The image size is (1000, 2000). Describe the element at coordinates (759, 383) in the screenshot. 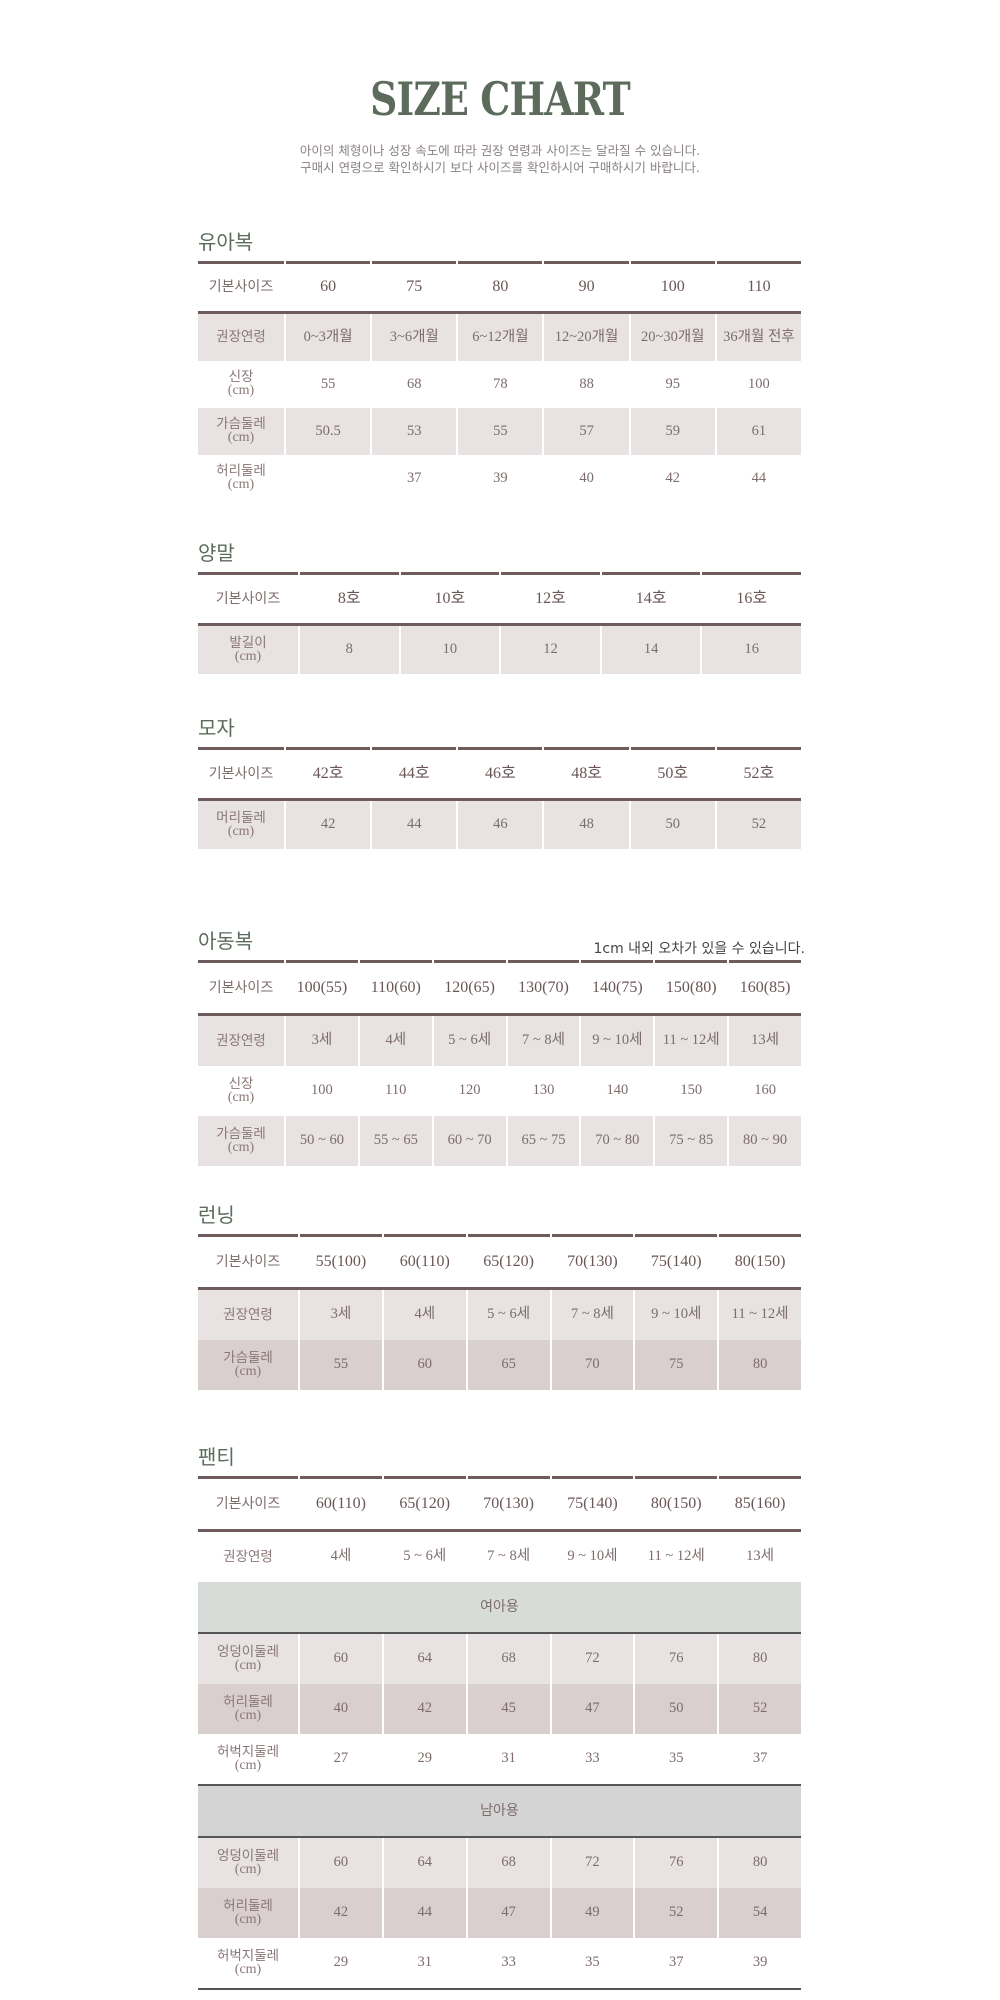

I see `table-cell: 100` at that location.